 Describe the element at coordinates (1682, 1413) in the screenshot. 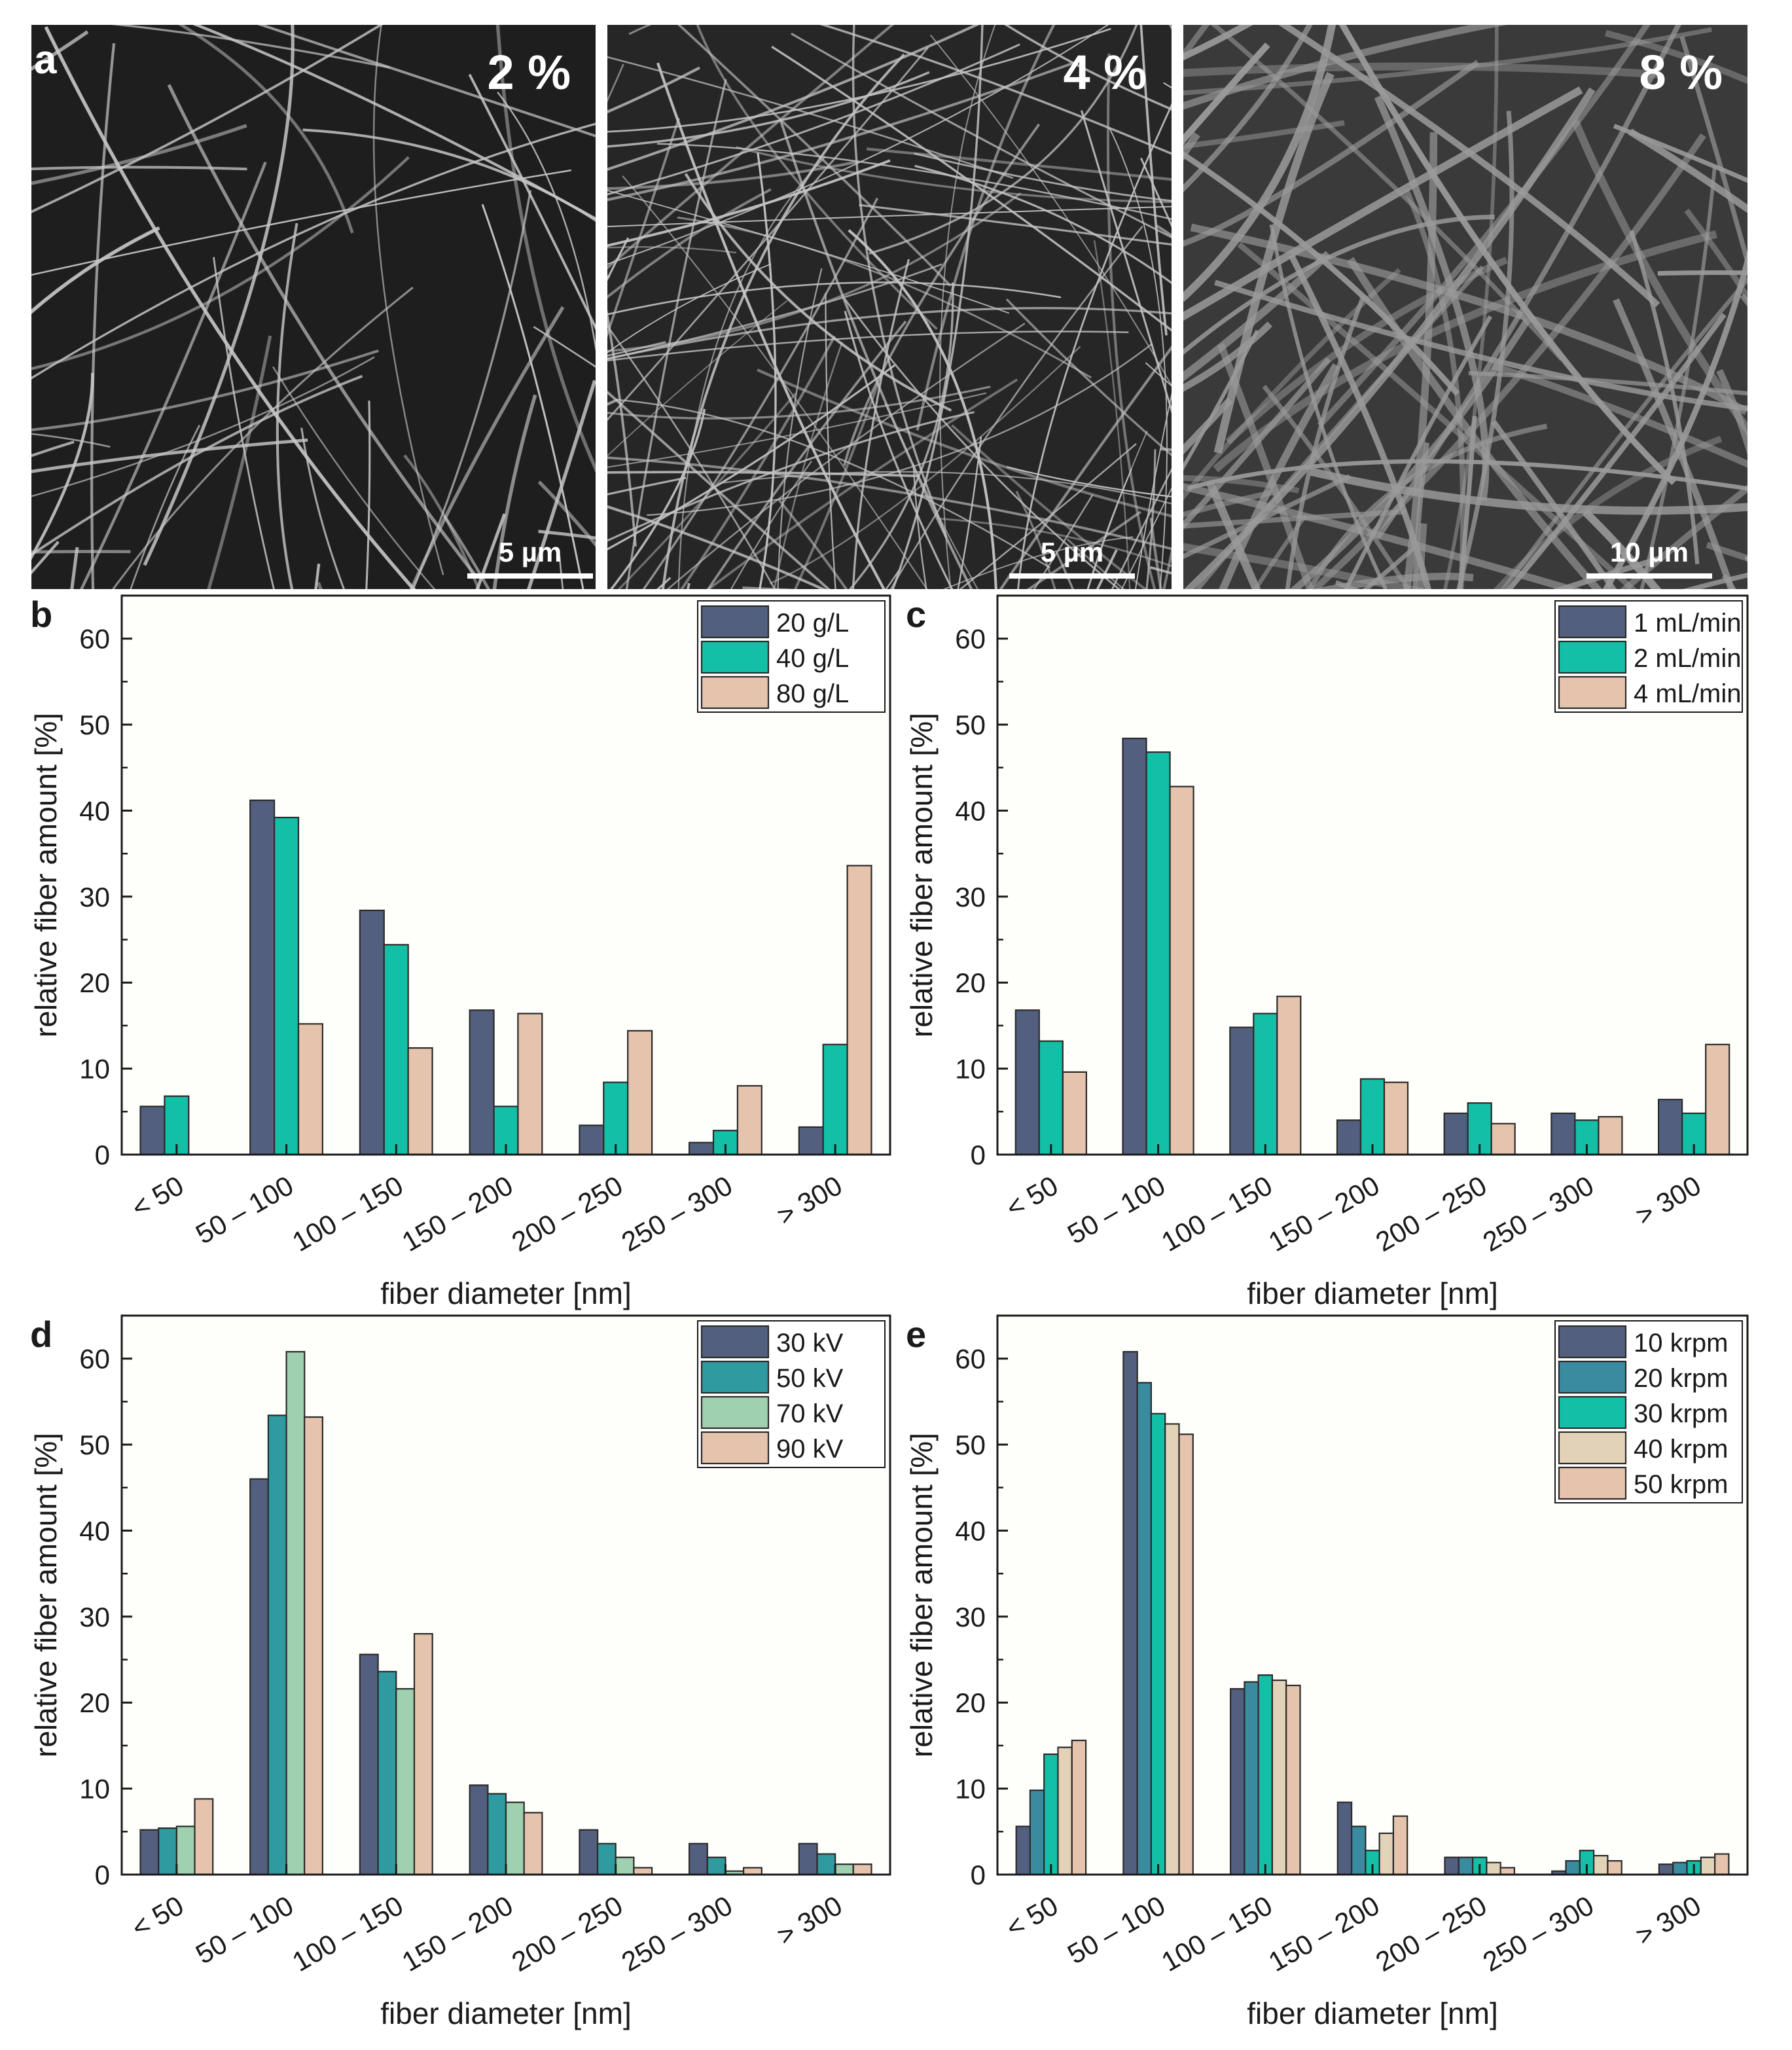

I see `legend-label: 30 krpm` at that location.